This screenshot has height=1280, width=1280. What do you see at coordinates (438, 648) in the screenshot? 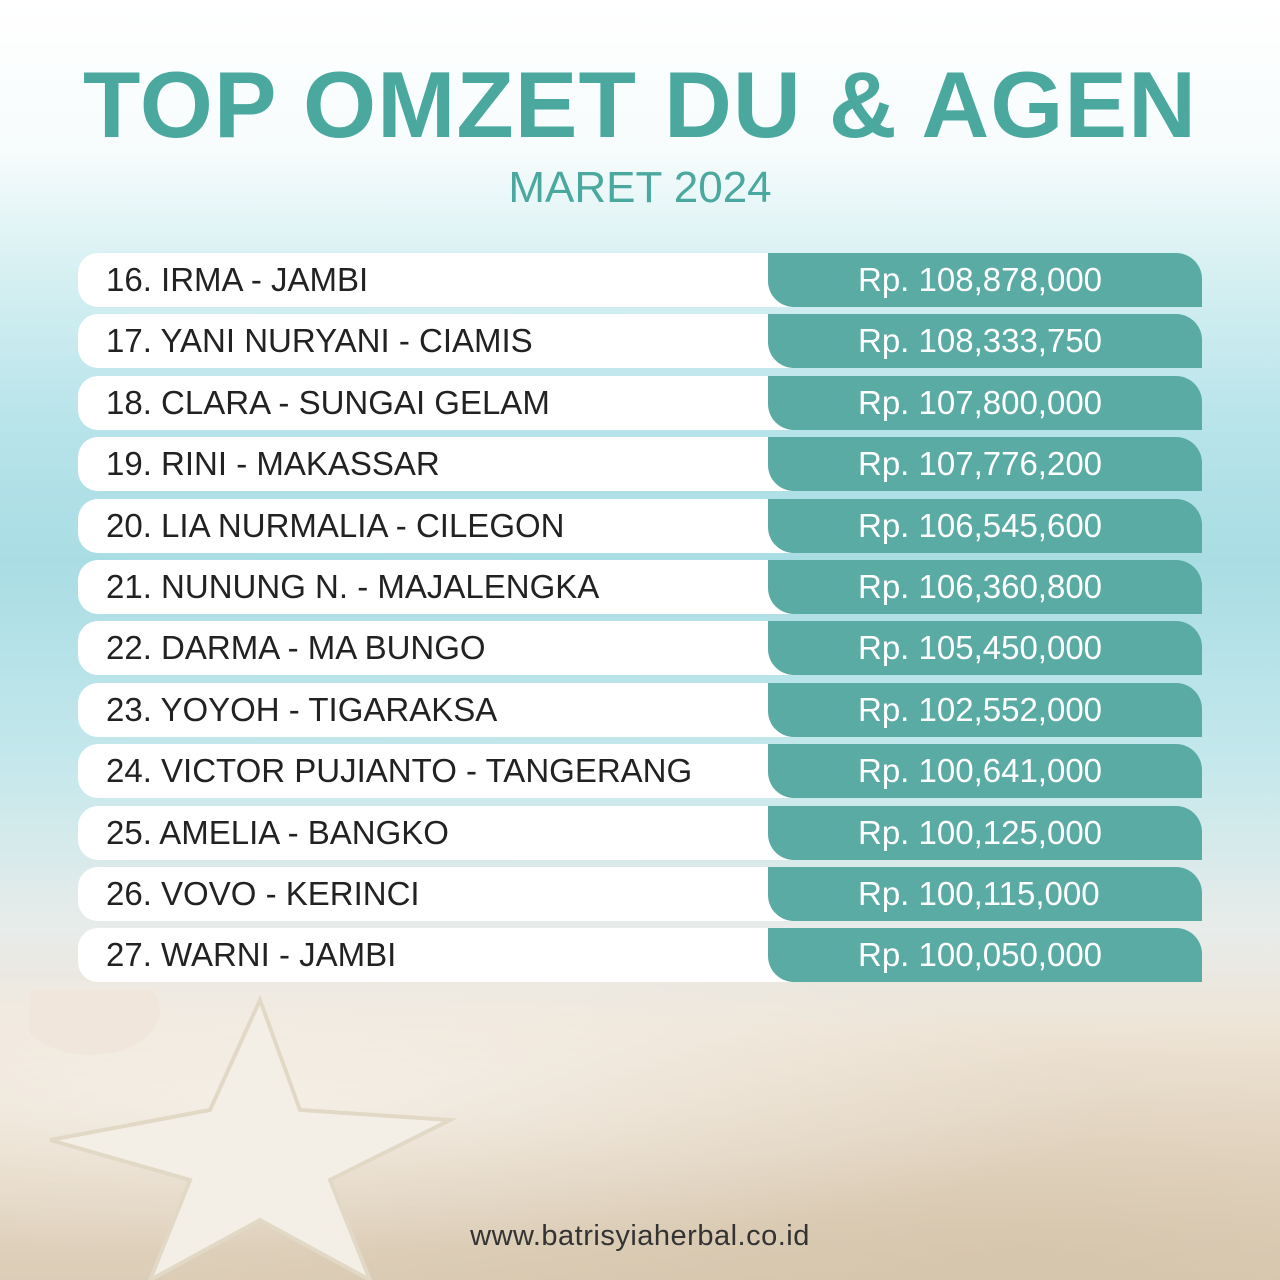
I see `agent-name: 22. DARMA - MA BUNGO` at bounding box center [438, 648].